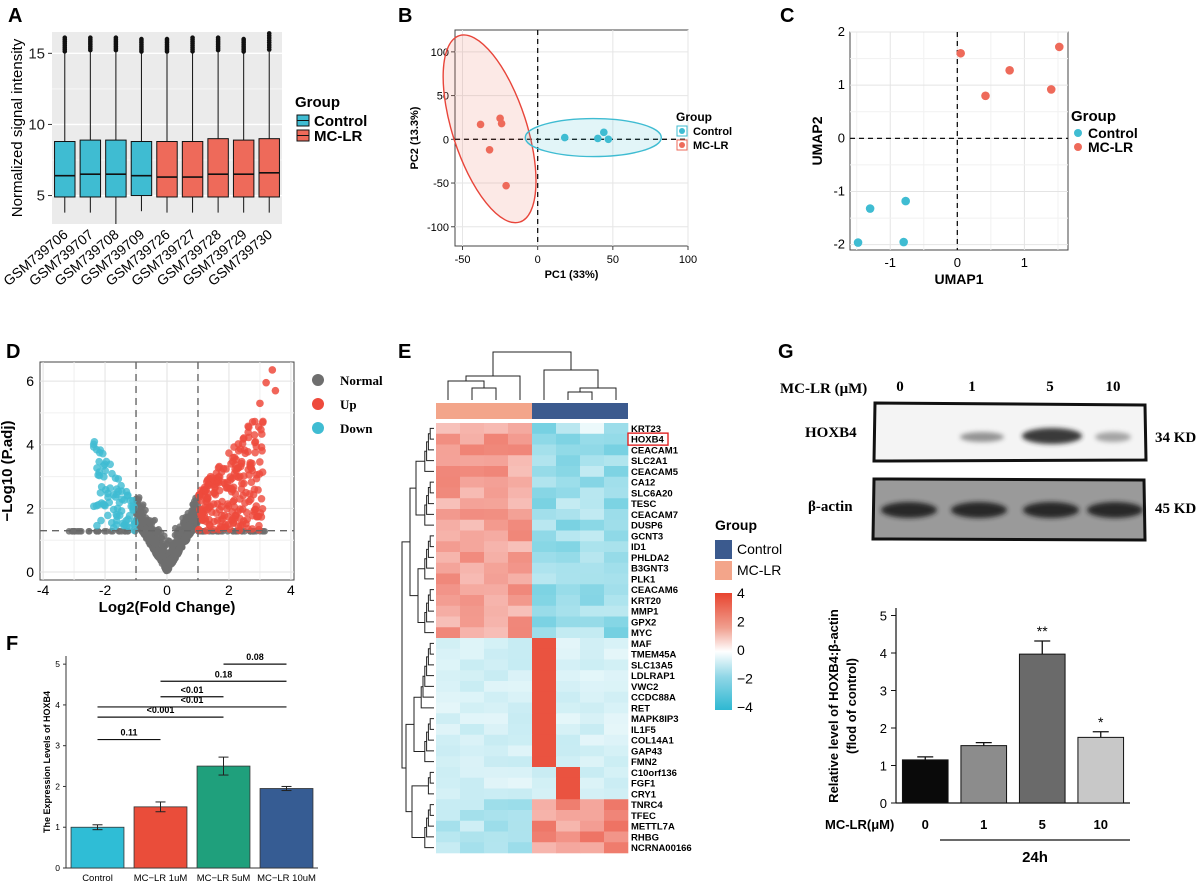 This screenshot has height=882, width=1200. What do you see at coordinates (653, 698) in the screenshot?
I see `gene-label: CCDC88A` at bounding box center [653, 698].